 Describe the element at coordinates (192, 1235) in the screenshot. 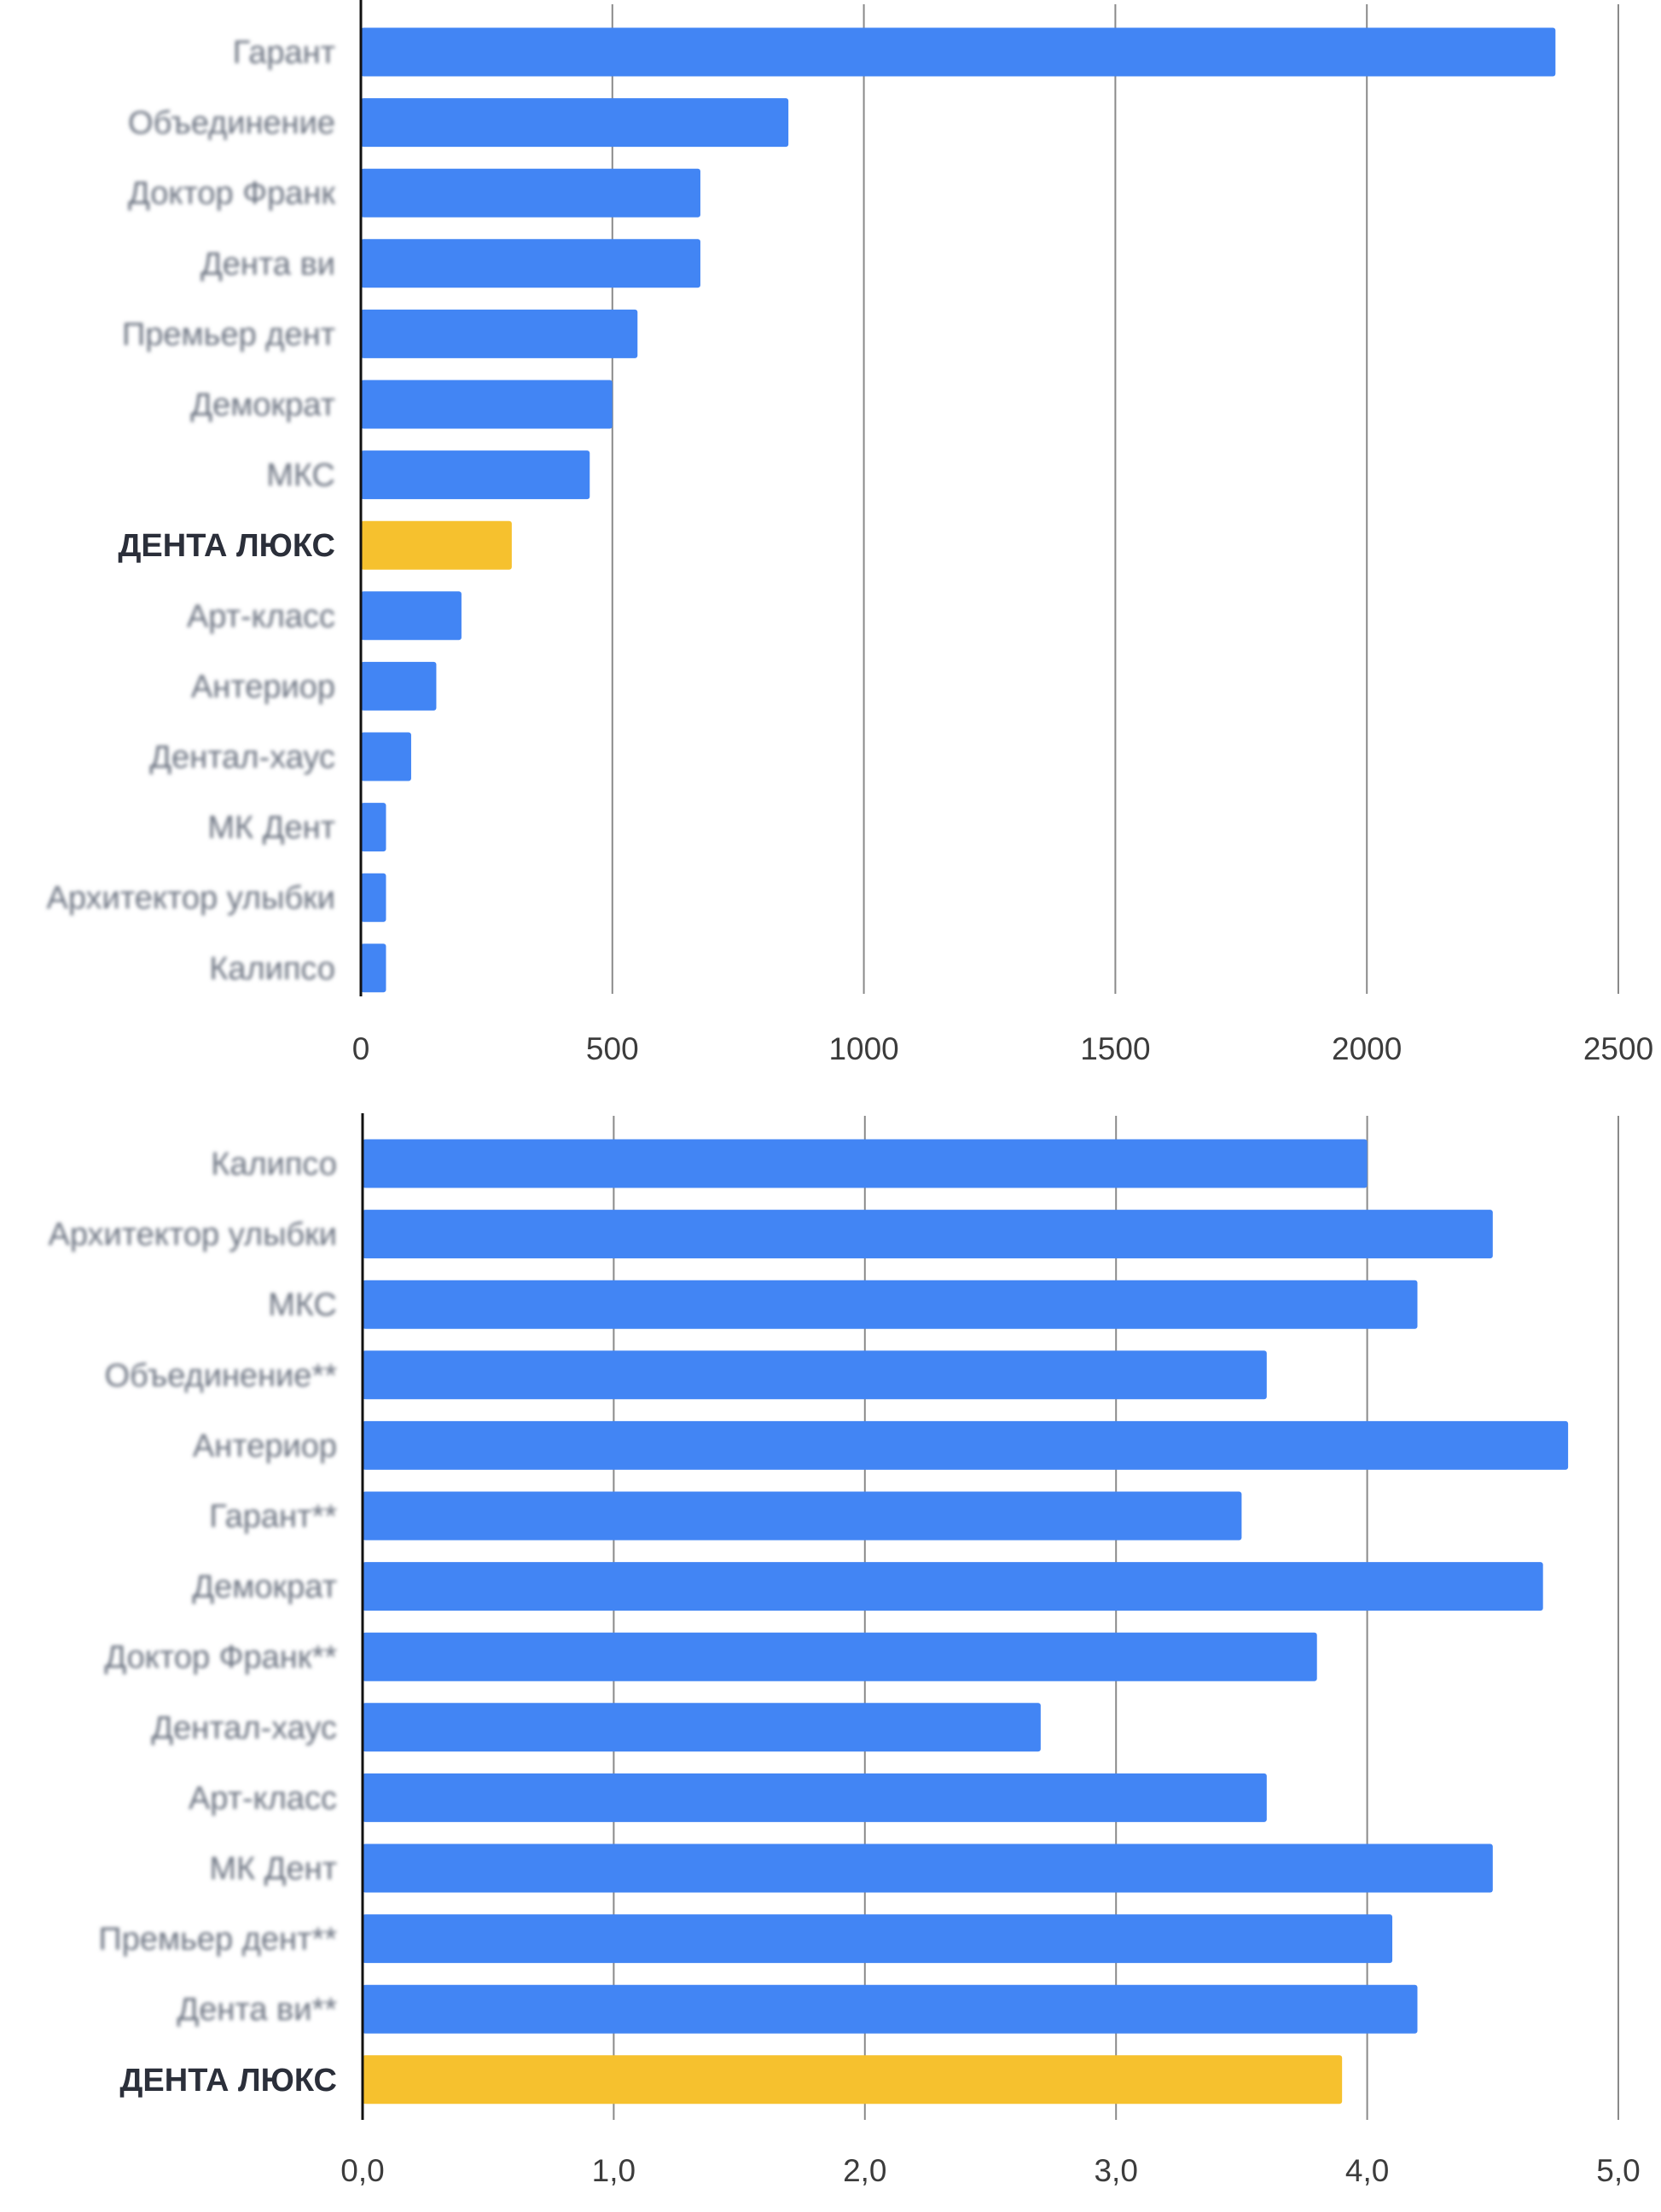

I see `chart-bottom-category-label: Архитектор улыбки` at that location.